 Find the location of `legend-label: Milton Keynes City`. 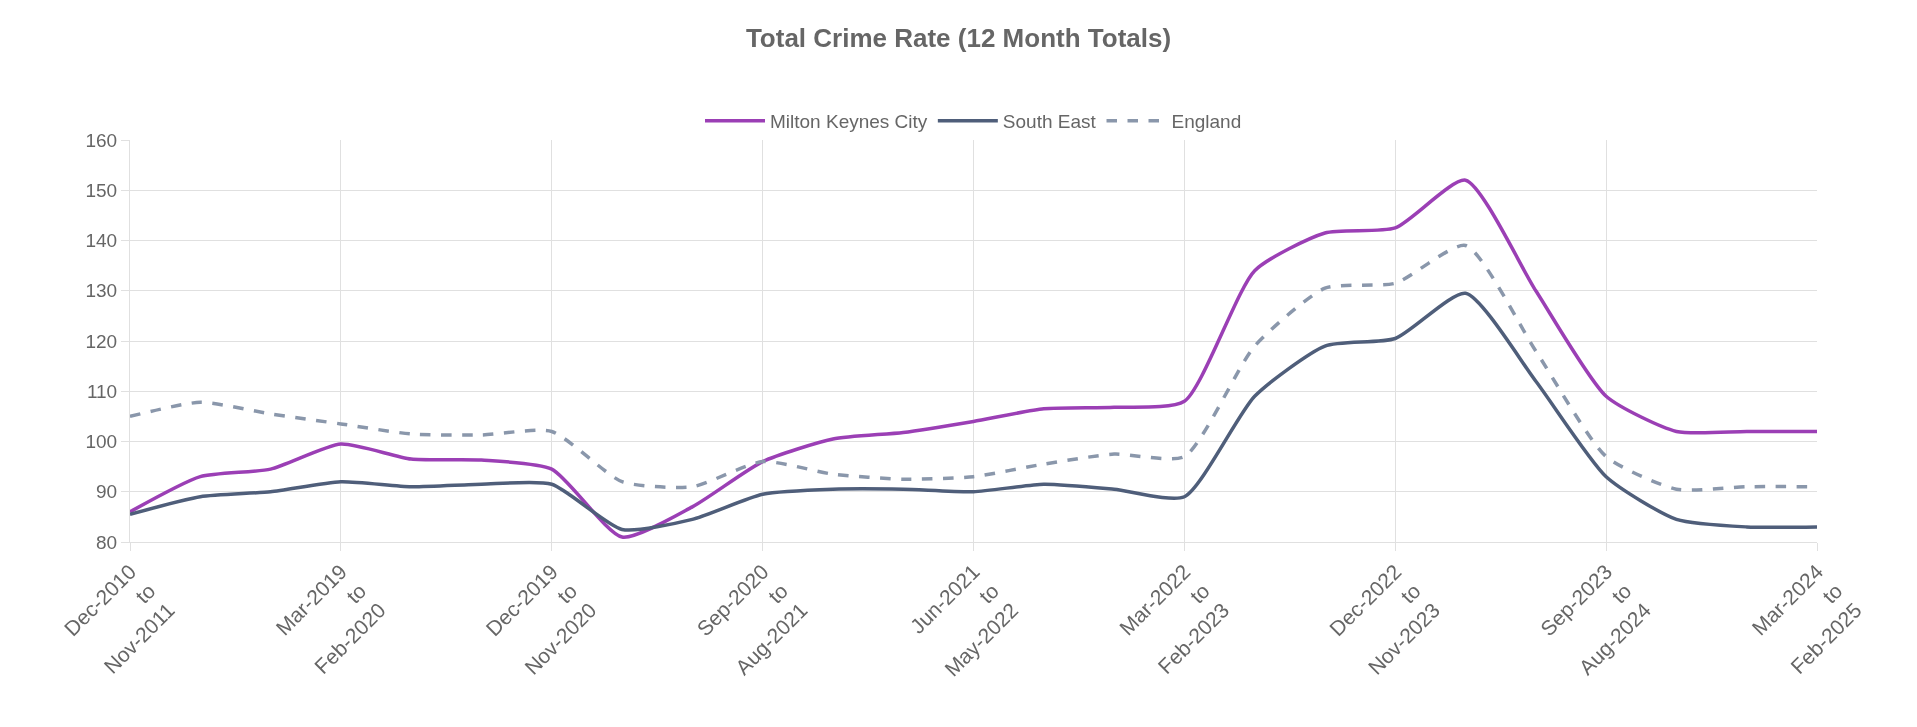

legend-label: Milton Keynes City is located at coordinates (849, 122).